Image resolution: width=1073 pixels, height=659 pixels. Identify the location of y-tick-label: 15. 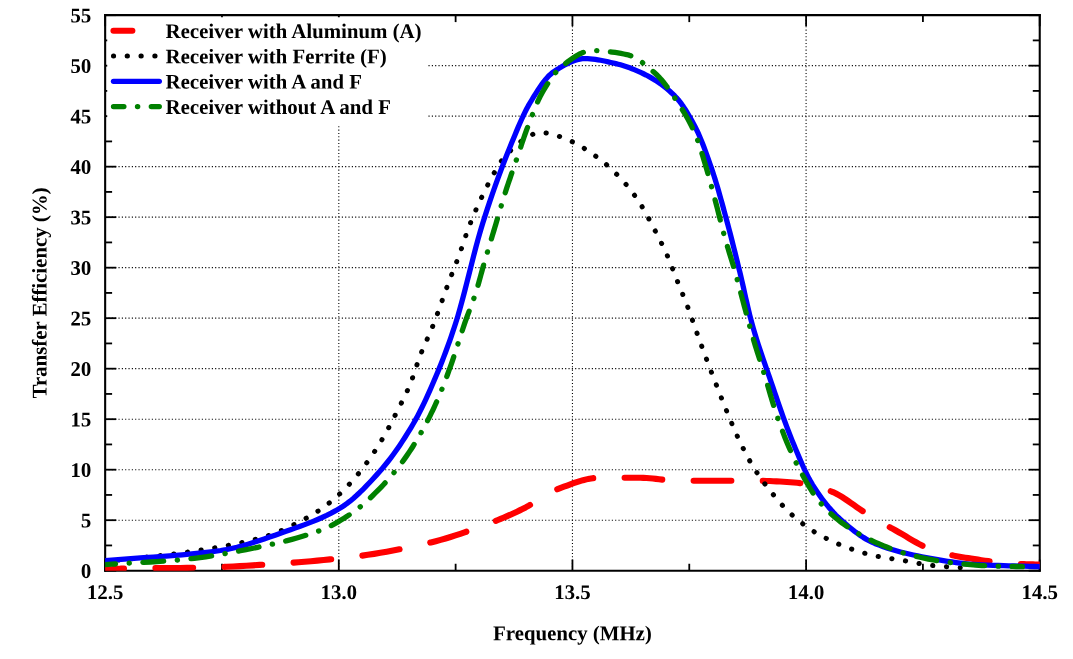
(81, 419).